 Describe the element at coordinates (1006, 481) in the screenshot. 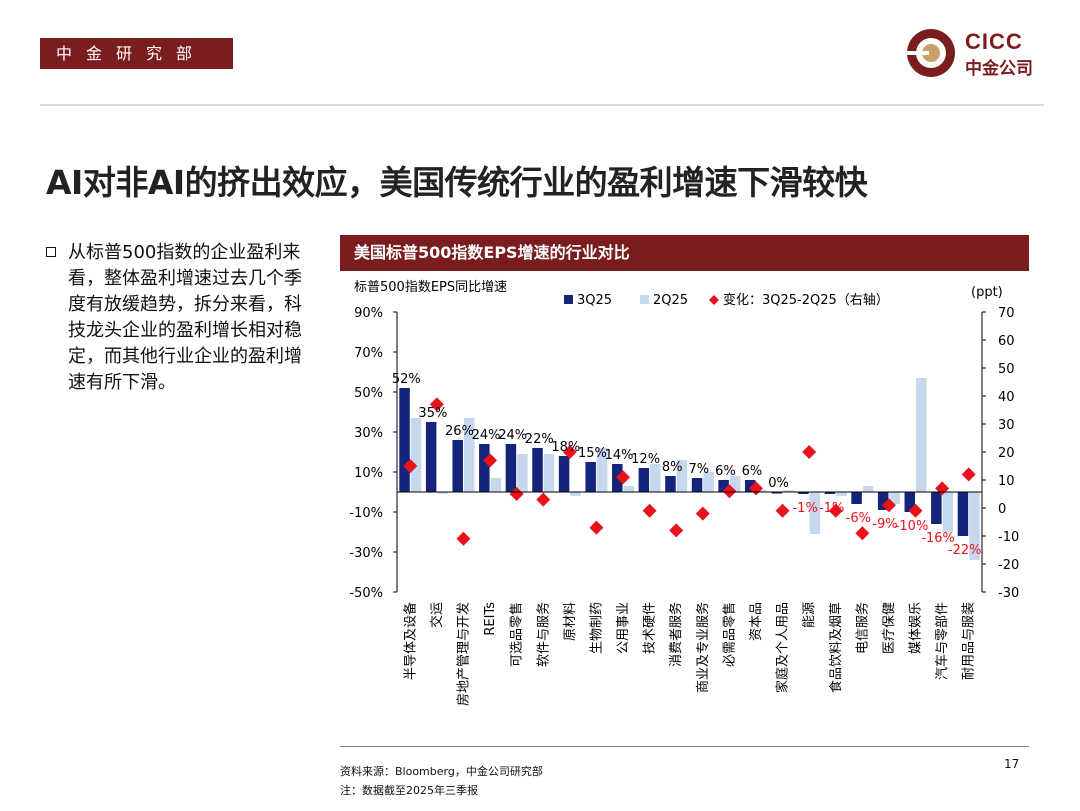

I see `y2-tick-label: 10` at that location.